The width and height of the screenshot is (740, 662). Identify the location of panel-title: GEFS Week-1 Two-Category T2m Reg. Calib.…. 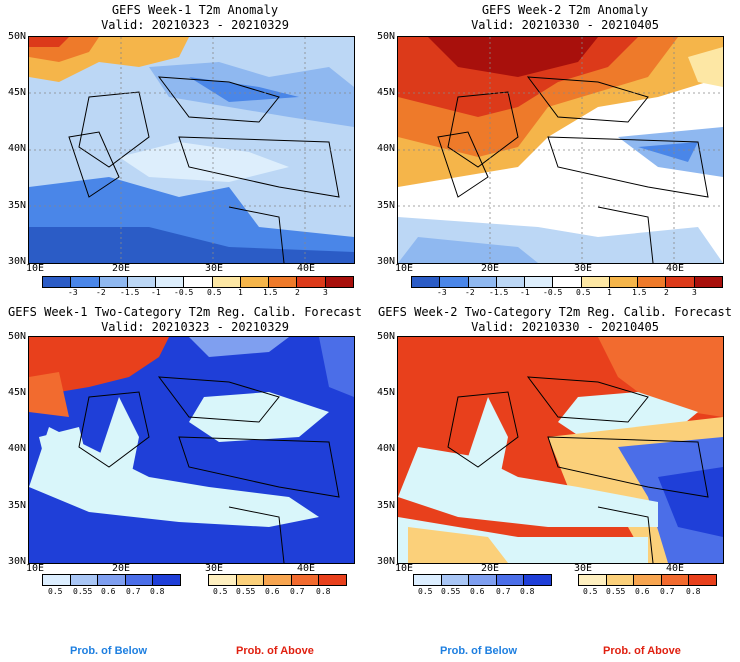
(184, 312).